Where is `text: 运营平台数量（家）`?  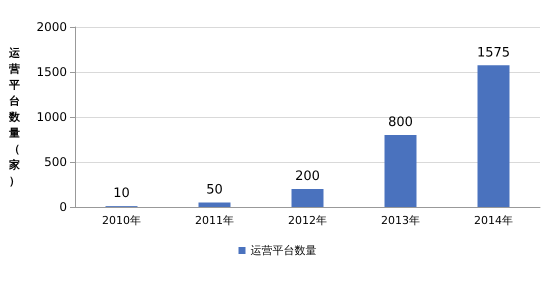
text: 运营平台数量（家） is located at coordinates (14, 117).